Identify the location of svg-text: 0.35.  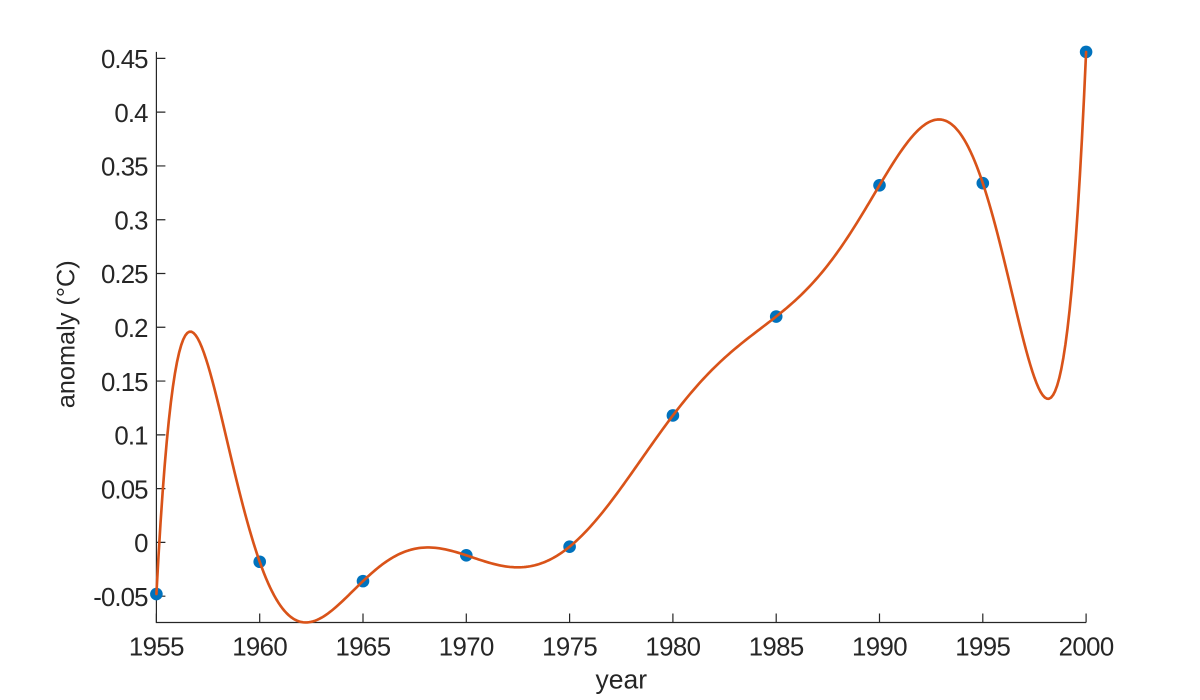
(124, 168).